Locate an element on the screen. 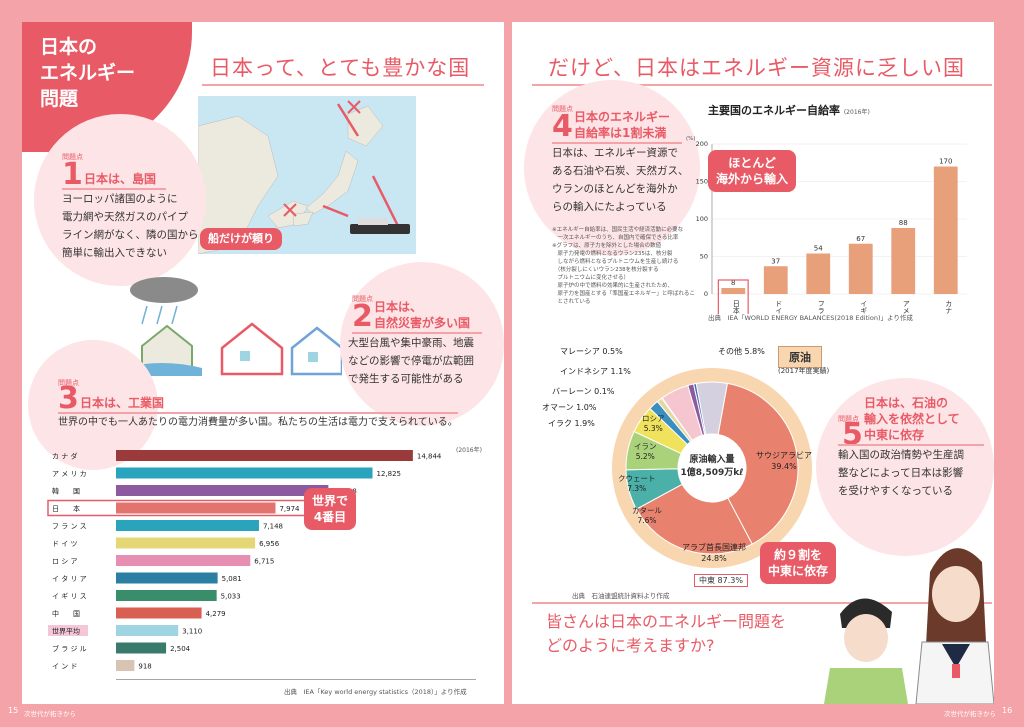 This screenshot has height=727, width=1024. self-sufficiency-title: 主要国のエネルギー自給率 (2016年) is located at coordinates (789, 110).